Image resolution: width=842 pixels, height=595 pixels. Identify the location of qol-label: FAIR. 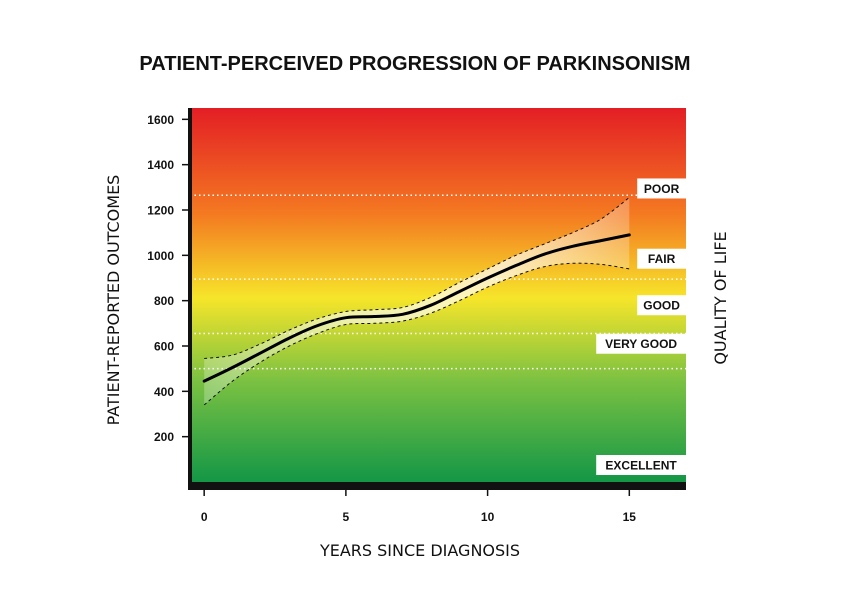
(662, 259).